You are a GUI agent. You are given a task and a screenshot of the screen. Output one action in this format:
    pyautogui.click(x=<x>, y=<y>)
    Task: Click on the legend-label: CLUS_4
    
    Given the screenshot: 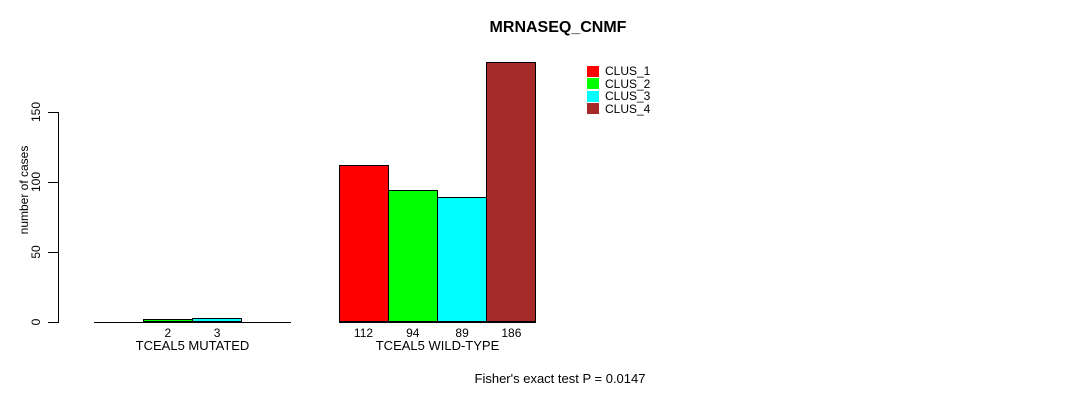 What is the action you would take?
    pyautogui.click(x=628, y=108)
    